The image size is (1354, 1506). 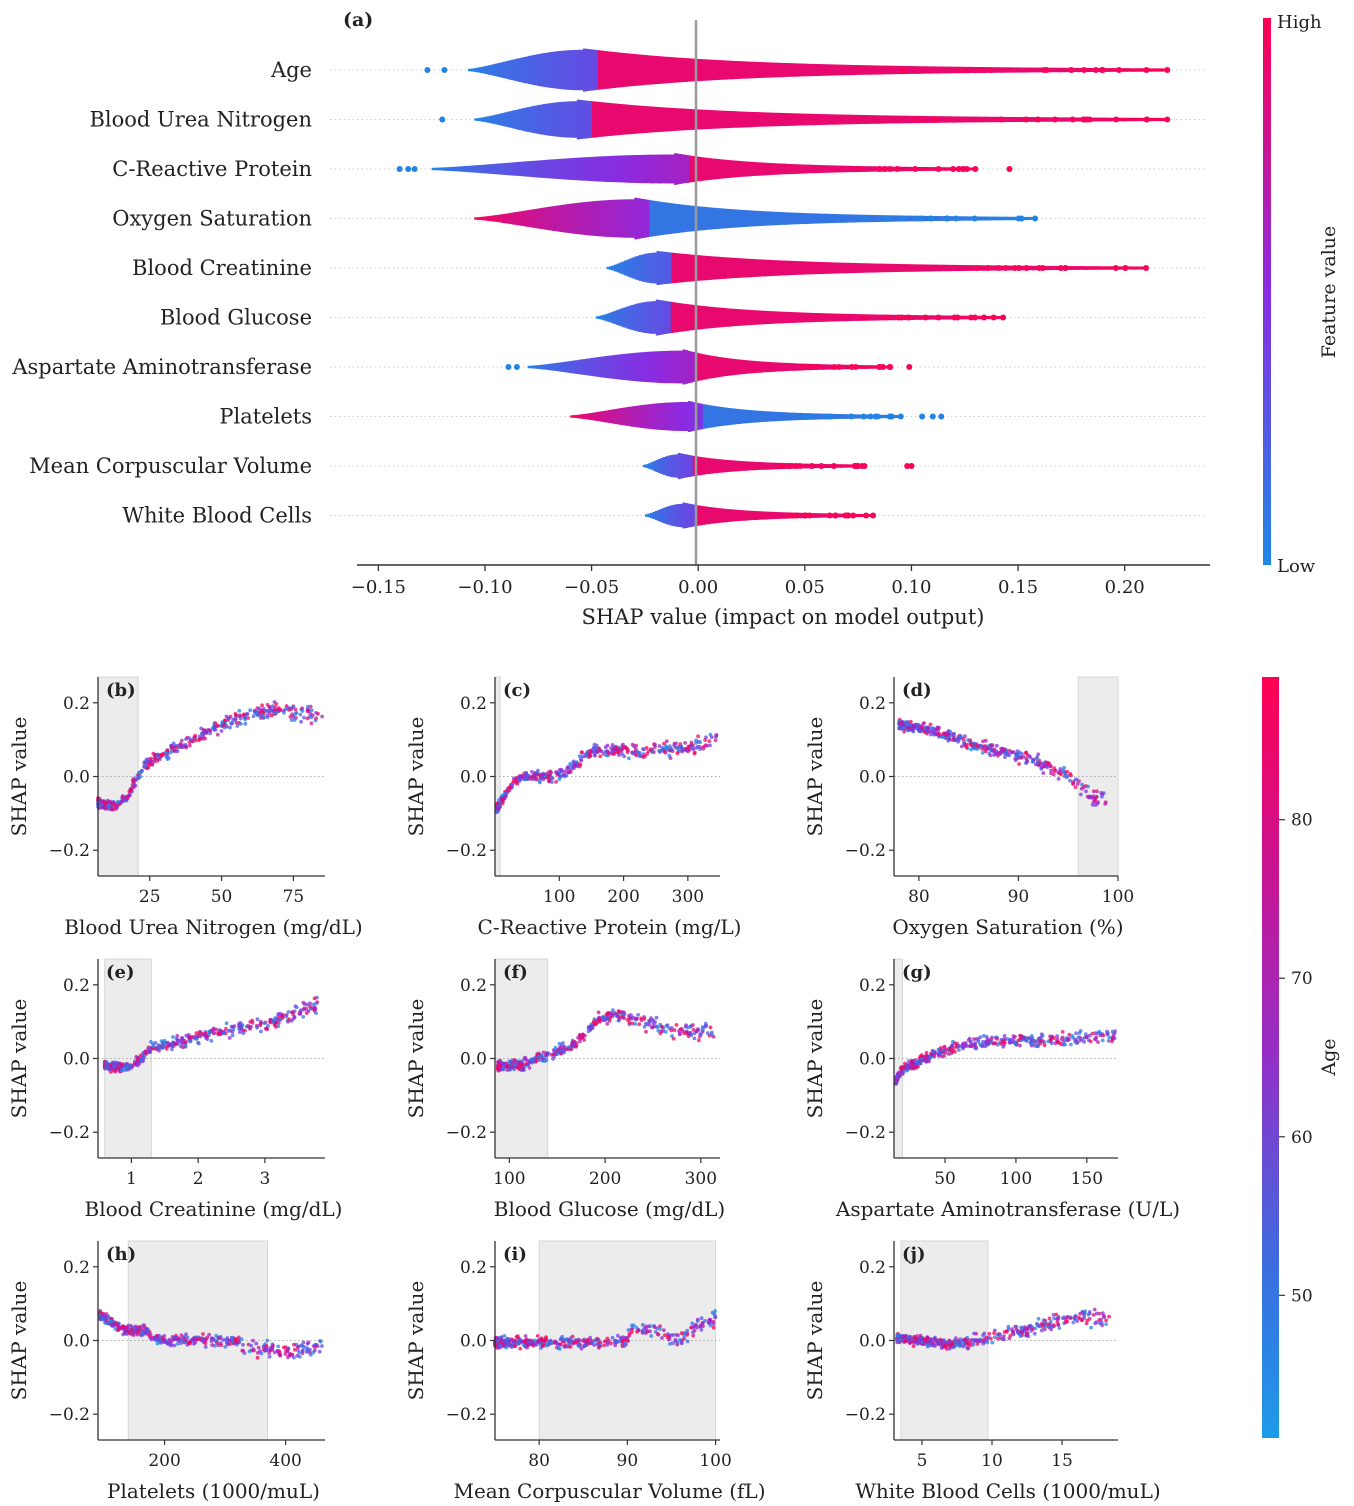 What do you see at coordinates (473, 778) in the screenshot?
I see `y-tick-label: 0.0` at bounding box center [473, 778].